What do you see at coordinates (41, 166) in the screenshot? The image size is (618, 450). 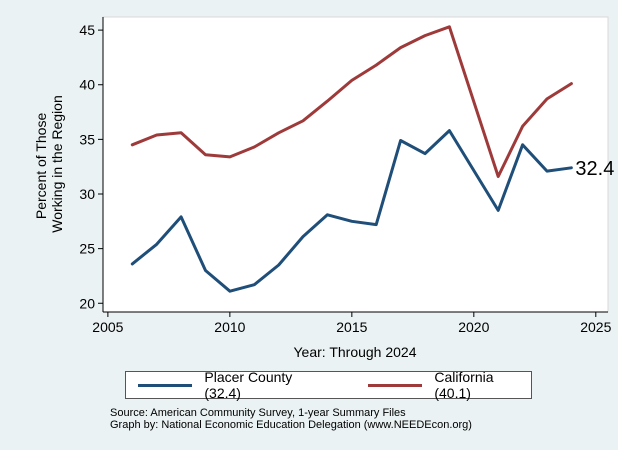 I see `y-axis-title-line-1: Percent of Those` at bounding box center [41, 166].